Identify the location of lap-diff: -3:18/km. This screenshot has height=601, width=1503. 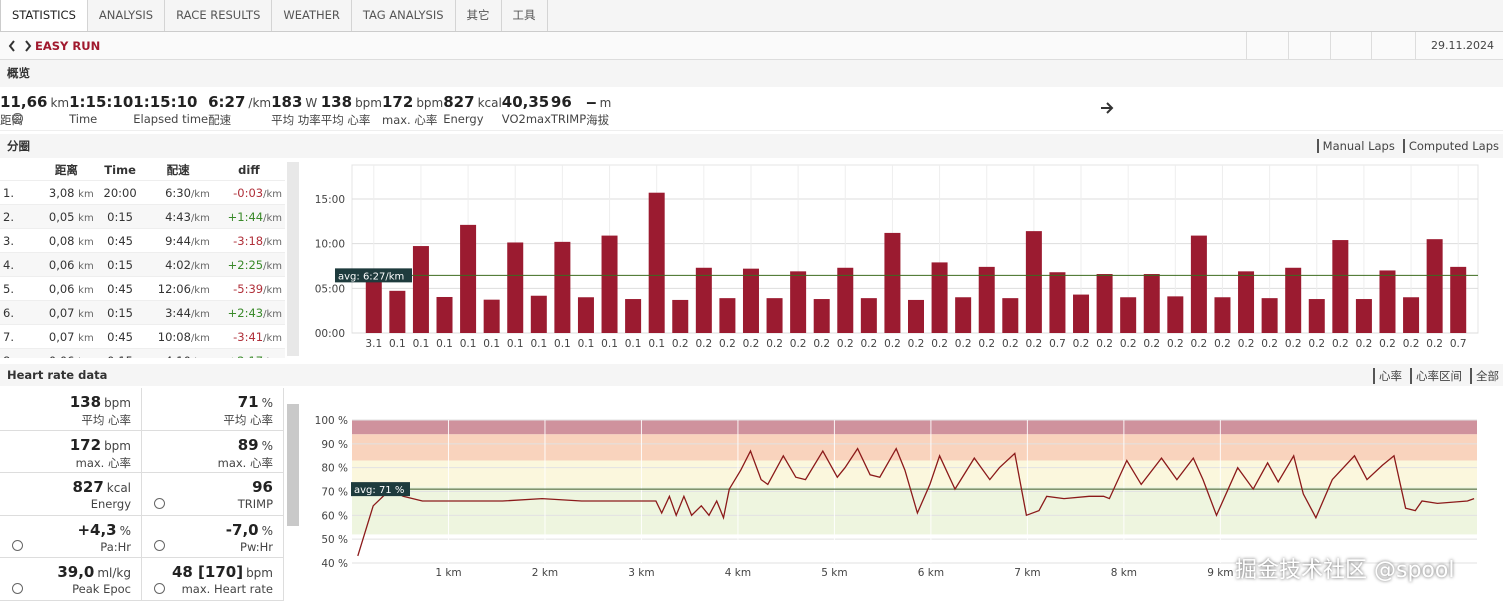
(248, 240).